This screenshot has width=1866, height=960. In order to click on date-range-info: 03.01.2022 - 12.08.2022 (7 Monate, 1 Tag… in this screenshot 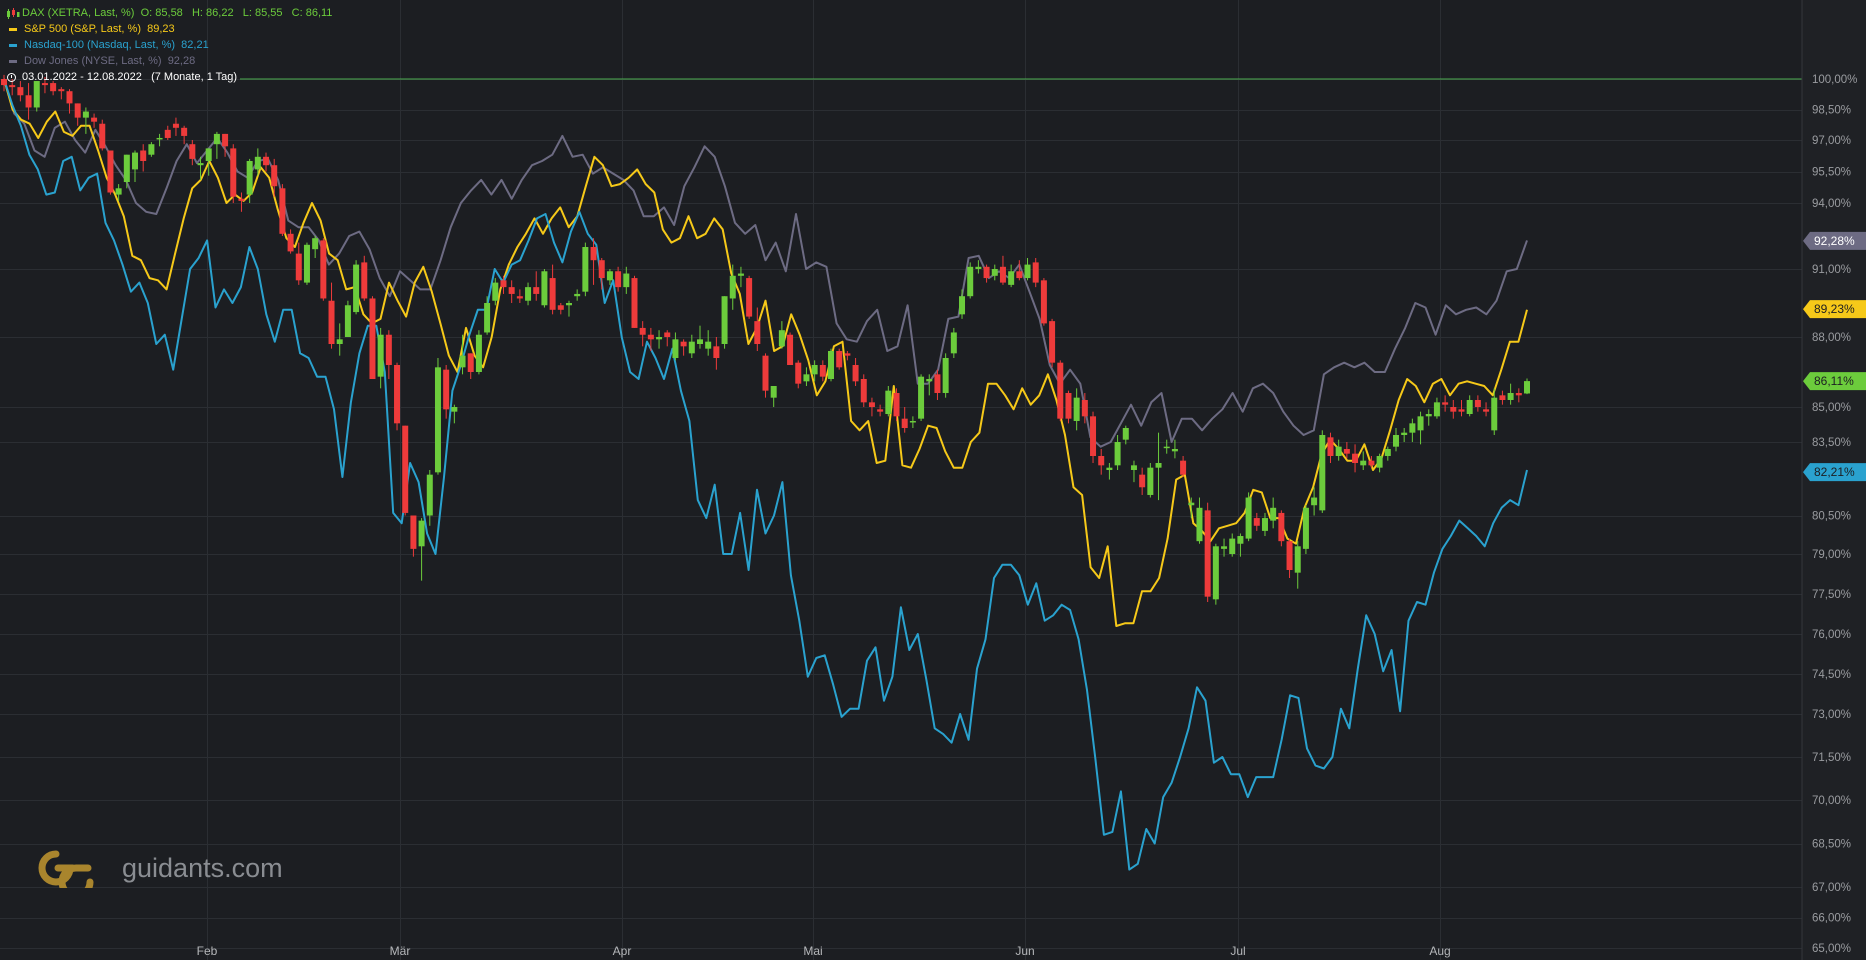, I will do `click(169, 77)`.